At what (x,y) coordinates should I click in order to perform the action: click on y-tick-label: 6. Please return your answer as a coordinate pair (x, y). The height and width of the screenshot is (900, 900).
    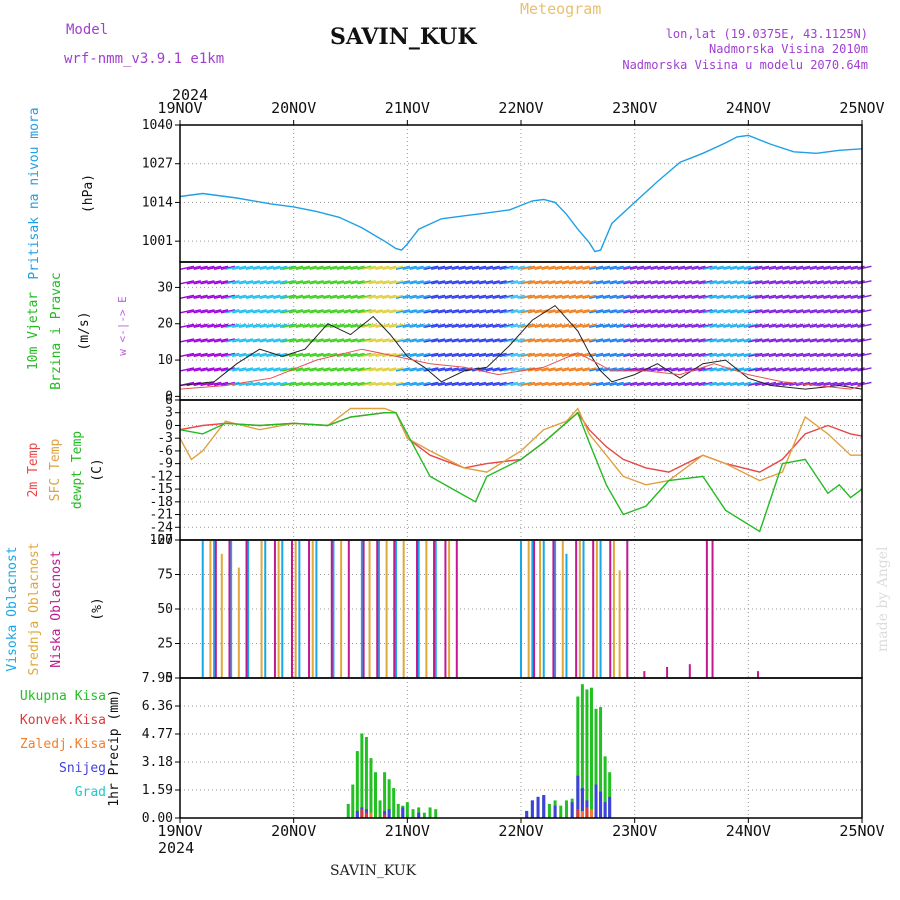
    Looking at the image, I should click on (169, 400).